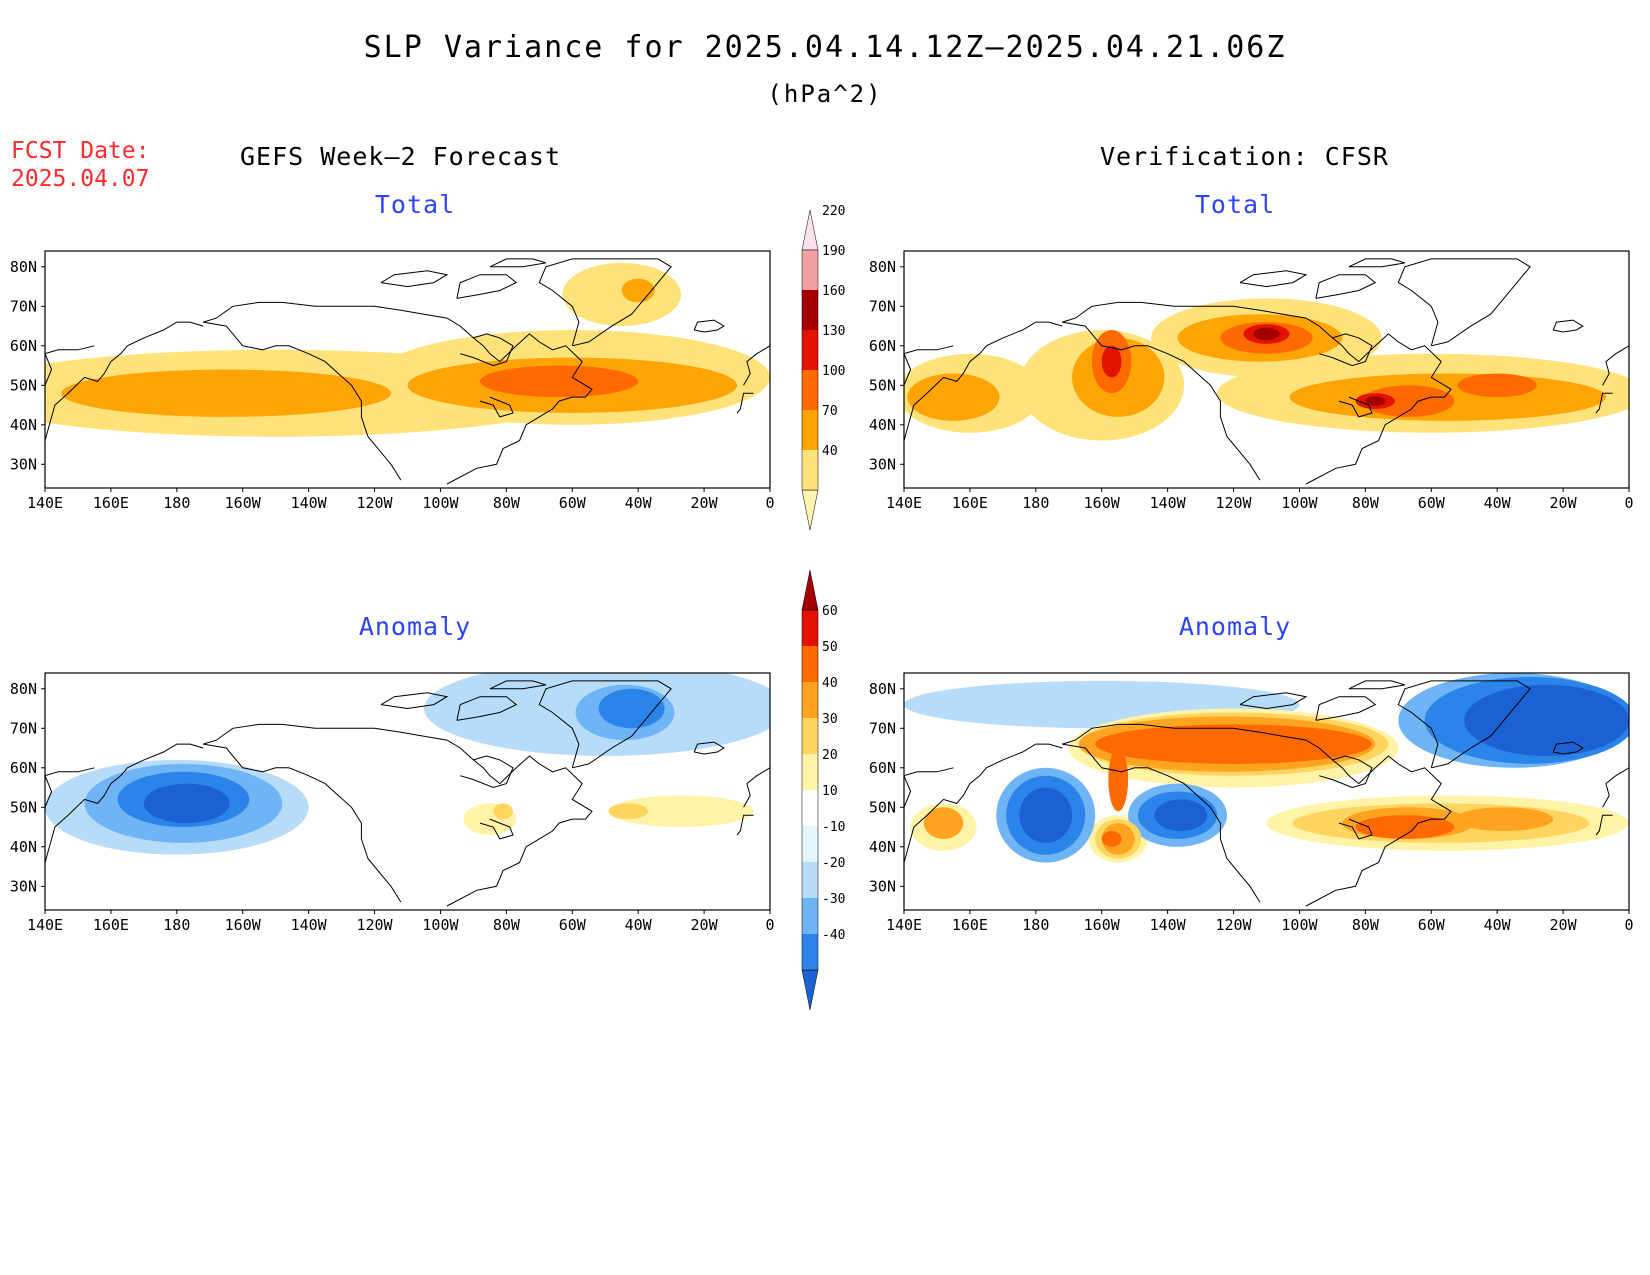 The image size is (1650, 1275). What do you see at coordinates (80, 151) in the screenshot?
I see `forecast-date-label: FCST Date:` at bounding box center [80, 151].